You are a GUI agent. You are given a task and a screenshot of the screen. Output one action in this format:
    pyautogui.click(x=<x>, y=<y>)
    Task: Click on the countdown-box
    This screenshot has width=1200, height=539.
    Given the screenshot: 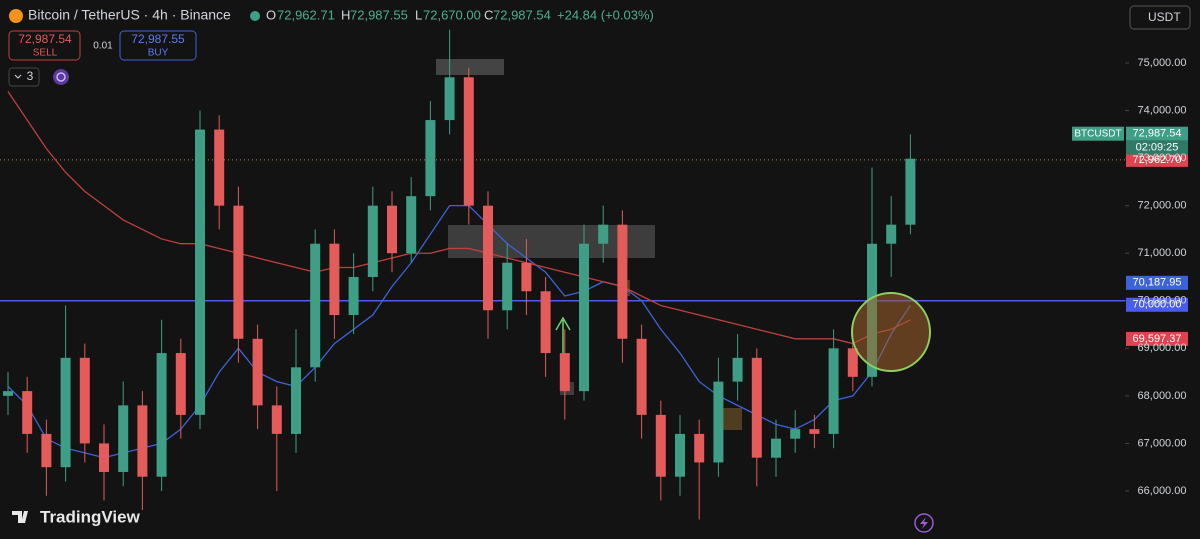 What is the action you would take?
    pyautogui.click(x=1157, y=147)
    